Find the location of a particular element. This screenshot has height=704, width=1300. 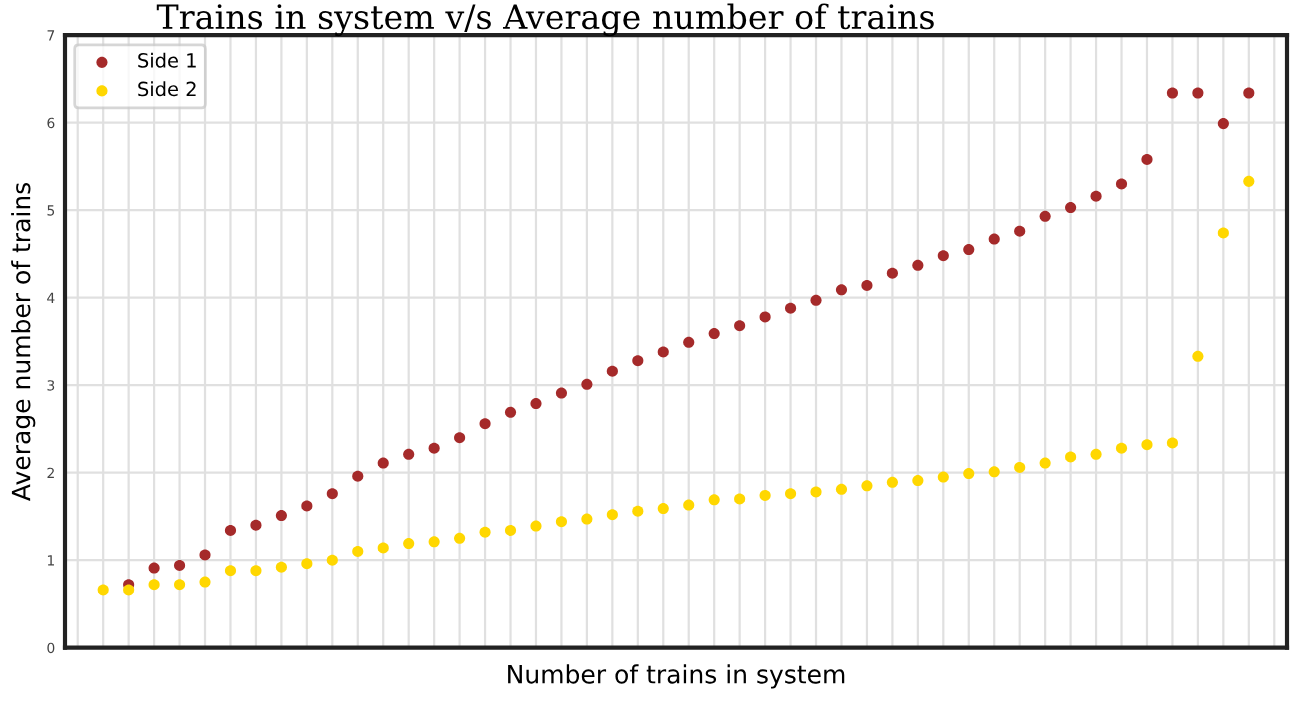

x-axis-title: Number of trains in system is located at coordinates (676, 676).